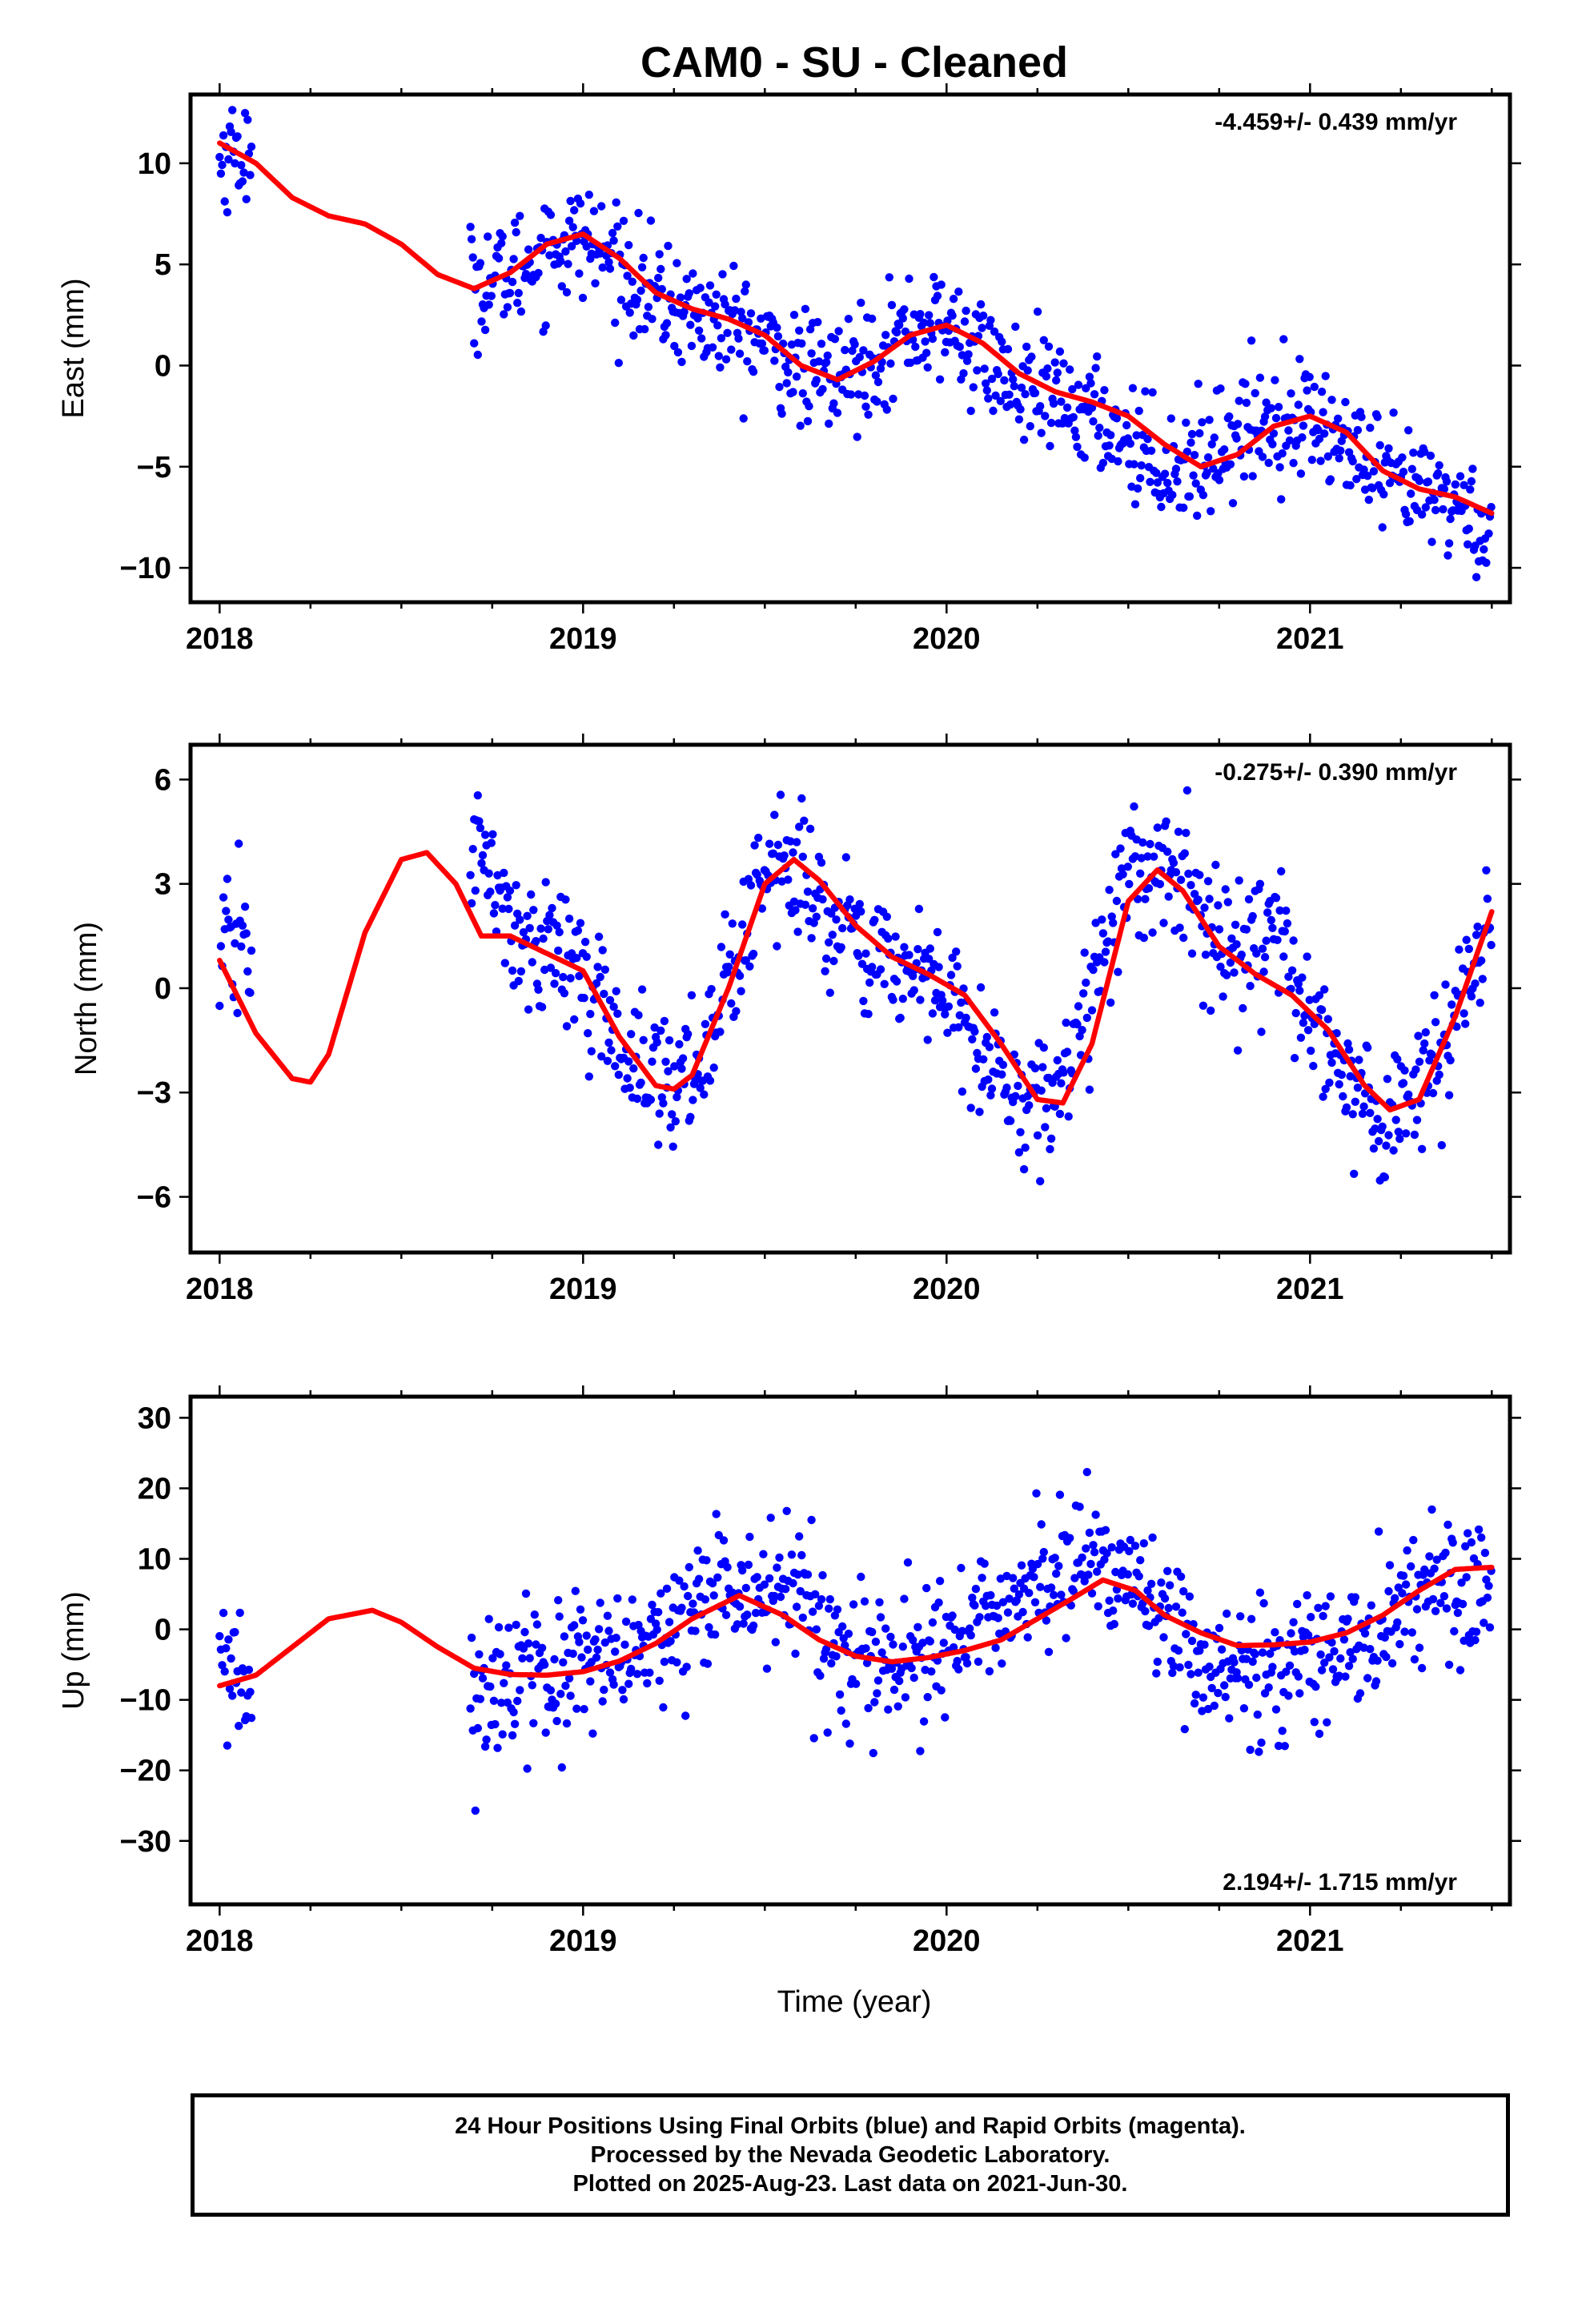 This screenshot has width=1582, height=2324. I want to click on y-tick-label: −6, so click(154, 1198).